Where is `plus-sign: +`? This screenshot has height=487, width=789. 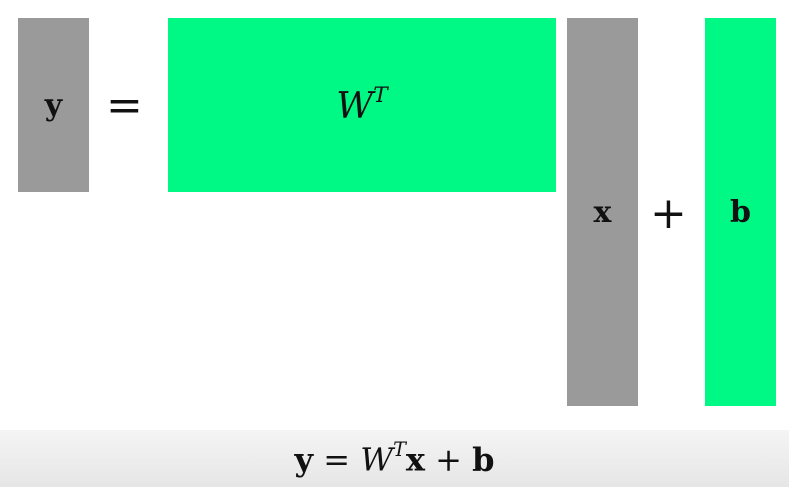
plus-sign: + is located at coordinates (668, 213).